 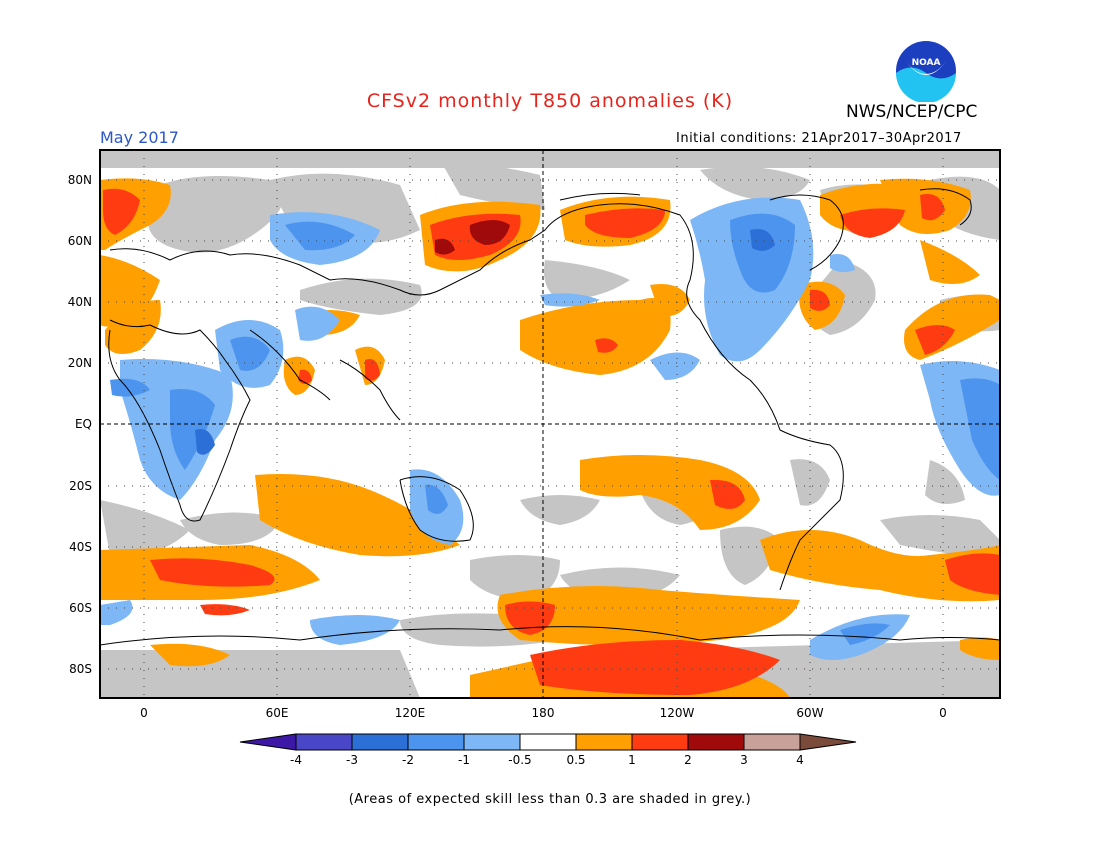 What do you see at coordinates (296, 760) in the screenshot?
I see `colorbar-tick-label: -4` at bounding box center [296, 760].